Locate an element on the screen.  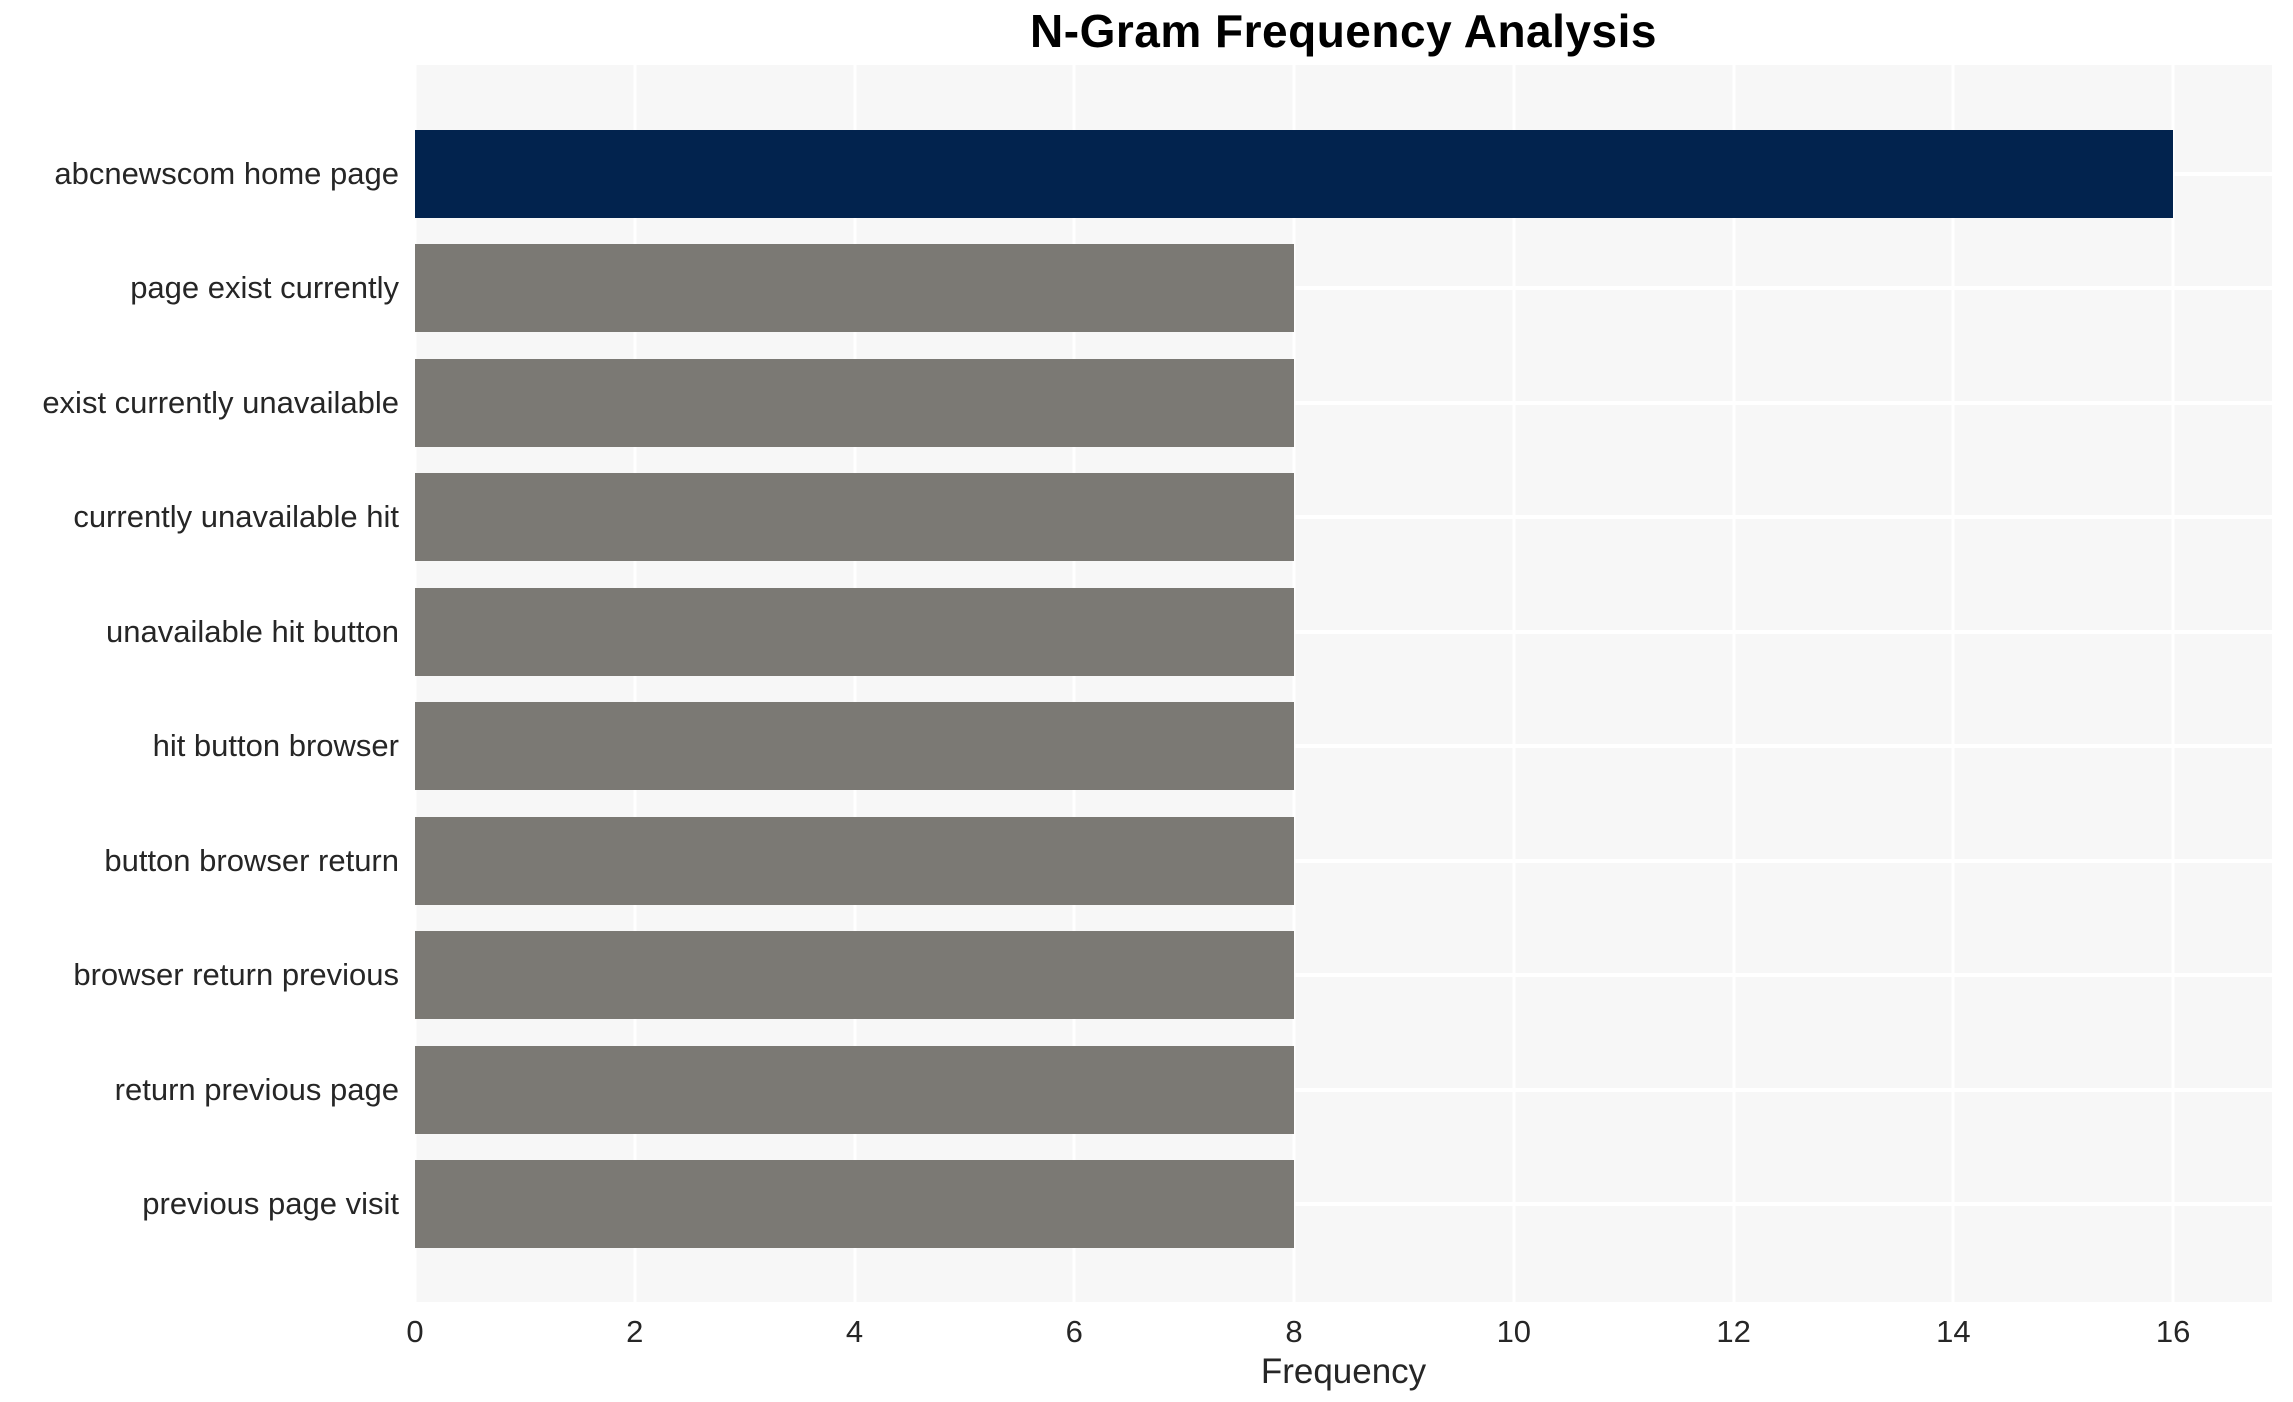
y-axis-label: page exist currently is located at coordinates (264, 288).